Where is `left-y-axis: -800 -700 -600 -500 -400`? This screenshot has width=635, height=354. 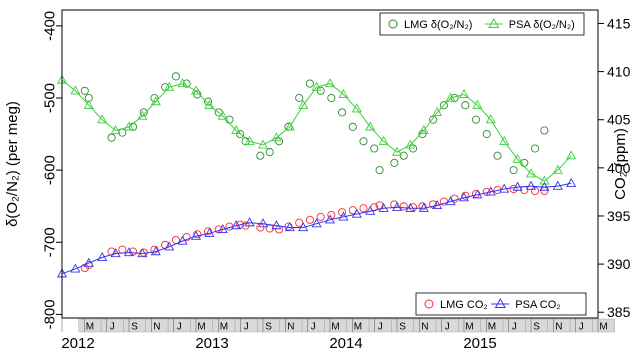
left-y-axis: -800 -700 -600 -500 -400 is located at coordinates (52, 170).